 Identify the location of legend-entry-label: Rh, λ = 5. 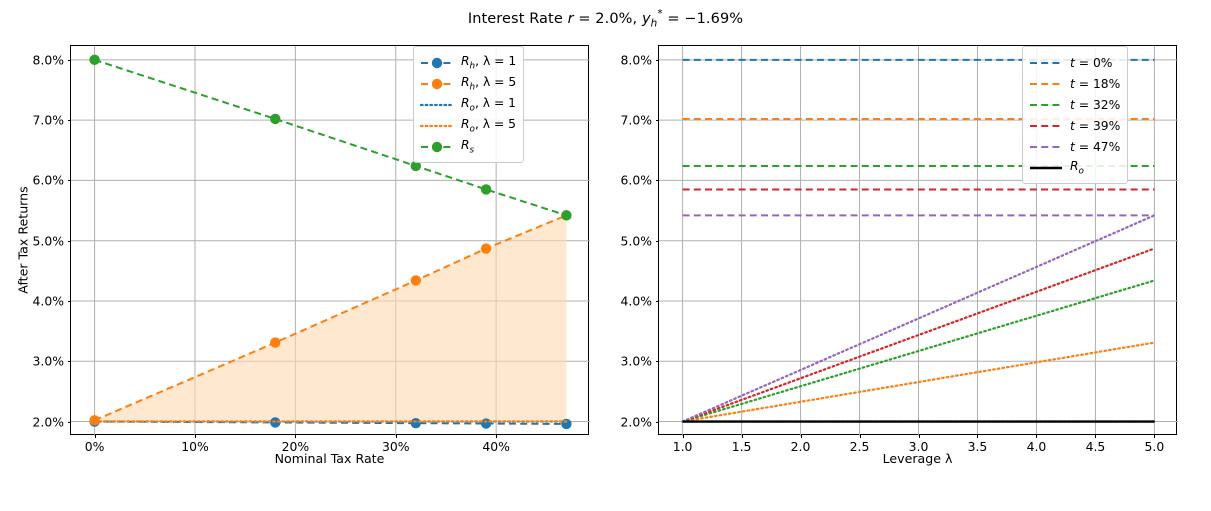
(489, 83).